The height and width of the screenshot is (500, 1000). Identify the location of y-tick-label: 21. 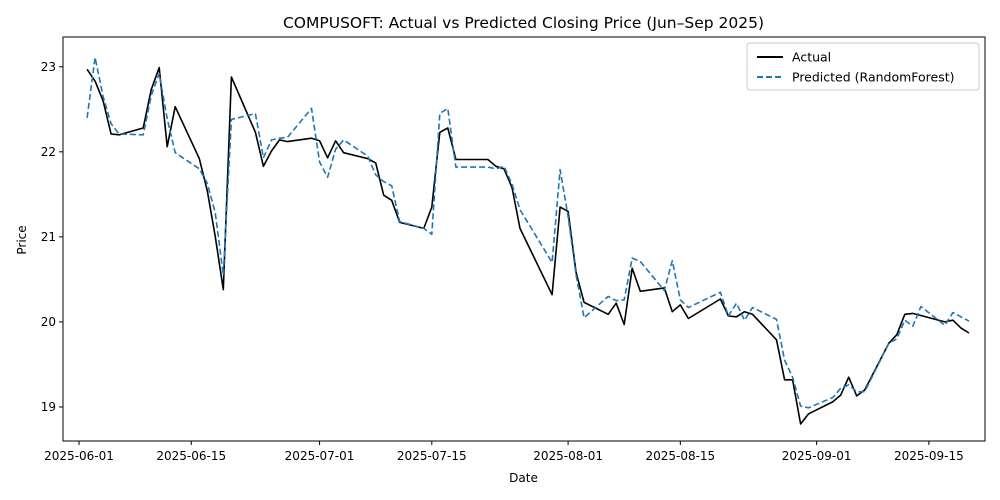
(48, 237).